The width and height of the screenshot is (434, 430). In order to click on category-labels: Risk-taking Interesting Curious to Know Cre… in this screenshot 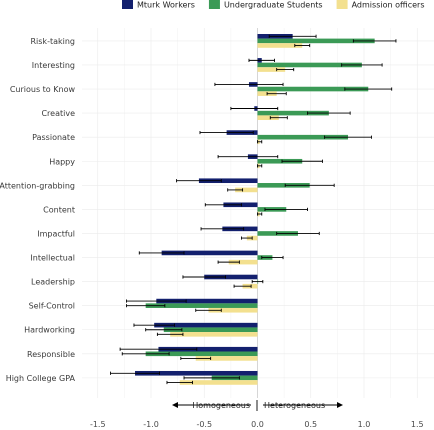, I will do `click(38, 210)`.